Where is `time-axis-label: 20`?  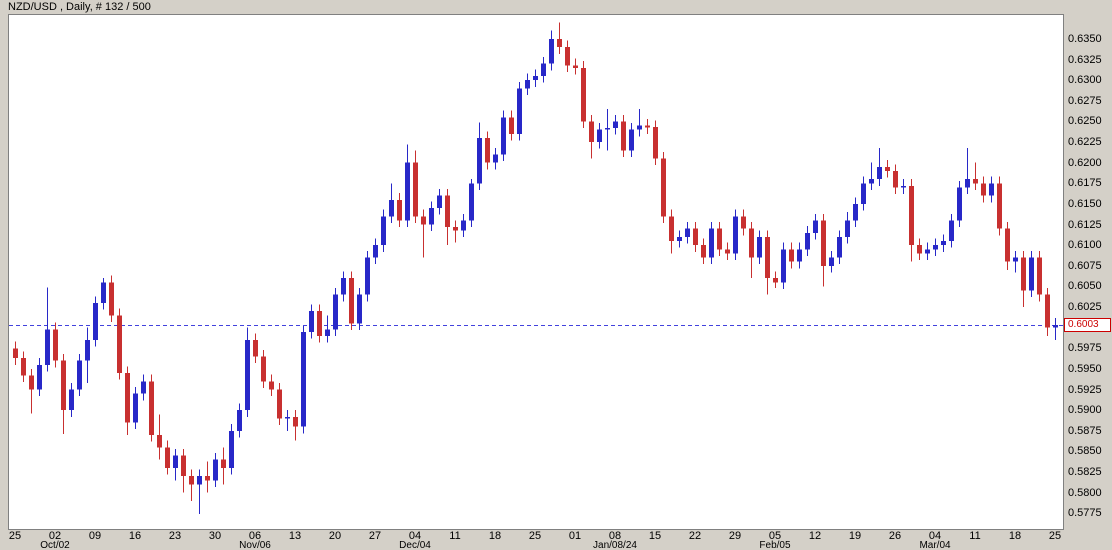
time-axis-label: 20 is located at coordinates (335, 536).